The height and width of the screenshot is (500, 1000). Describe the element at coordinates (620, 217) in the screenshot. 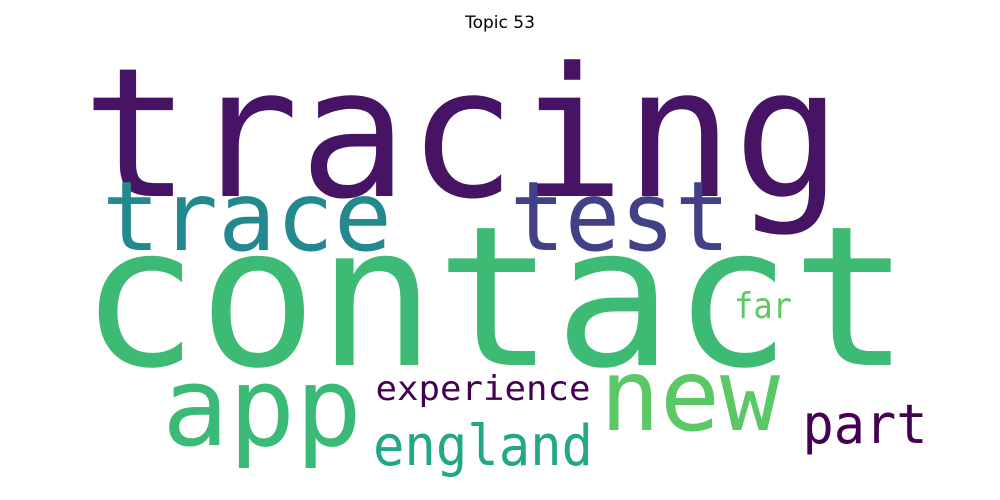

I see `word-test: test` at that location.